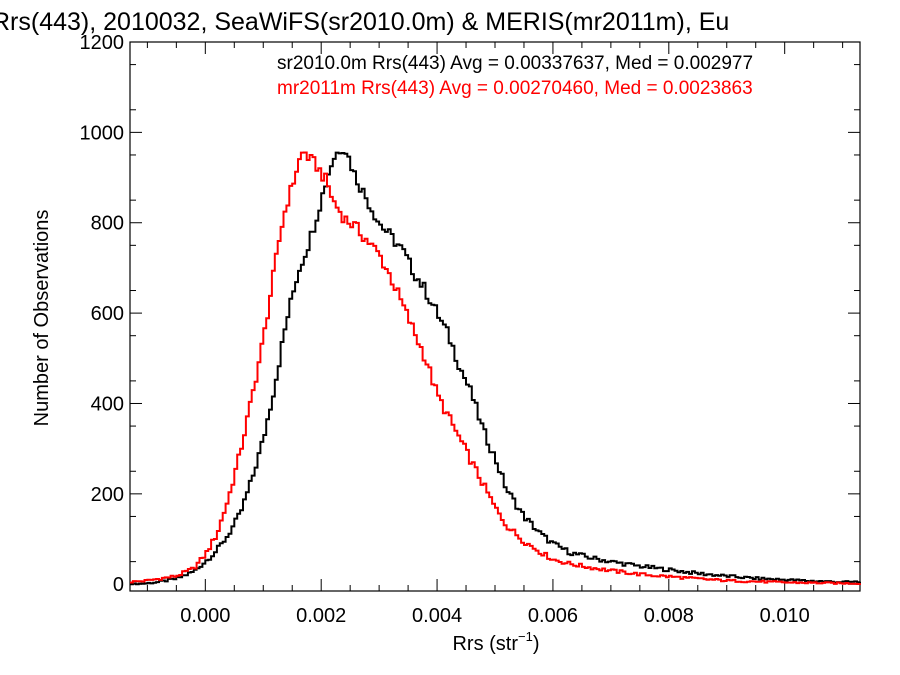 The image size is (900, 675). I want to click on x-axis-title-superscript: −1, so click(525, 636).